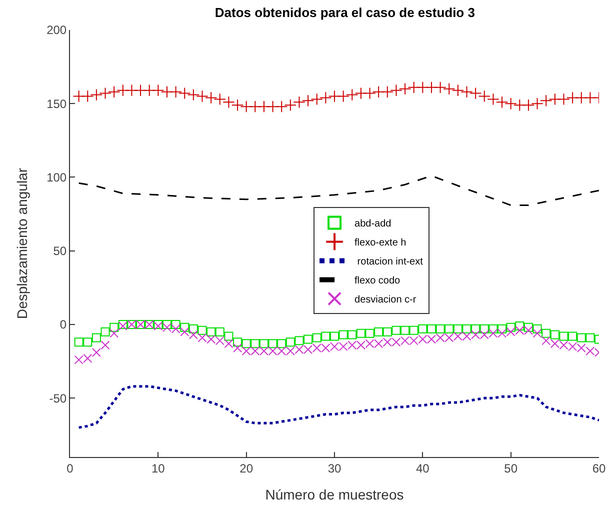 Image resolution: width=616 pixels, height=512 pixels. I want to click on x-axis-title: Número de muestreos, so click(334, 494).